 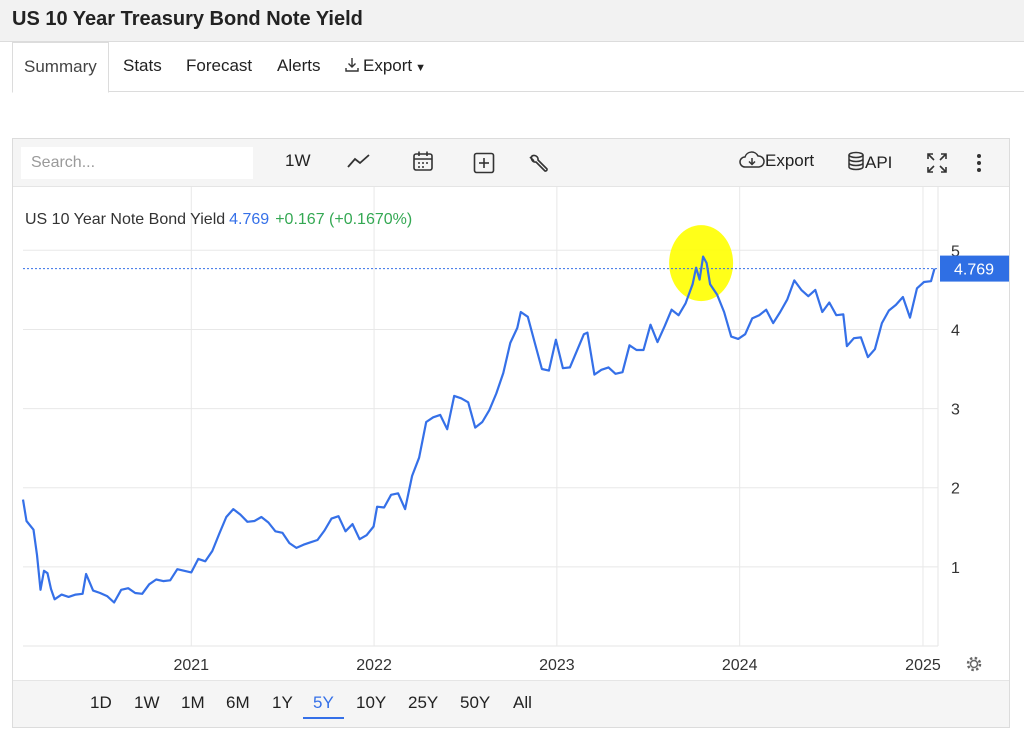 I want to click on caret-down-icon: ▼, so click(x=421, y=68).